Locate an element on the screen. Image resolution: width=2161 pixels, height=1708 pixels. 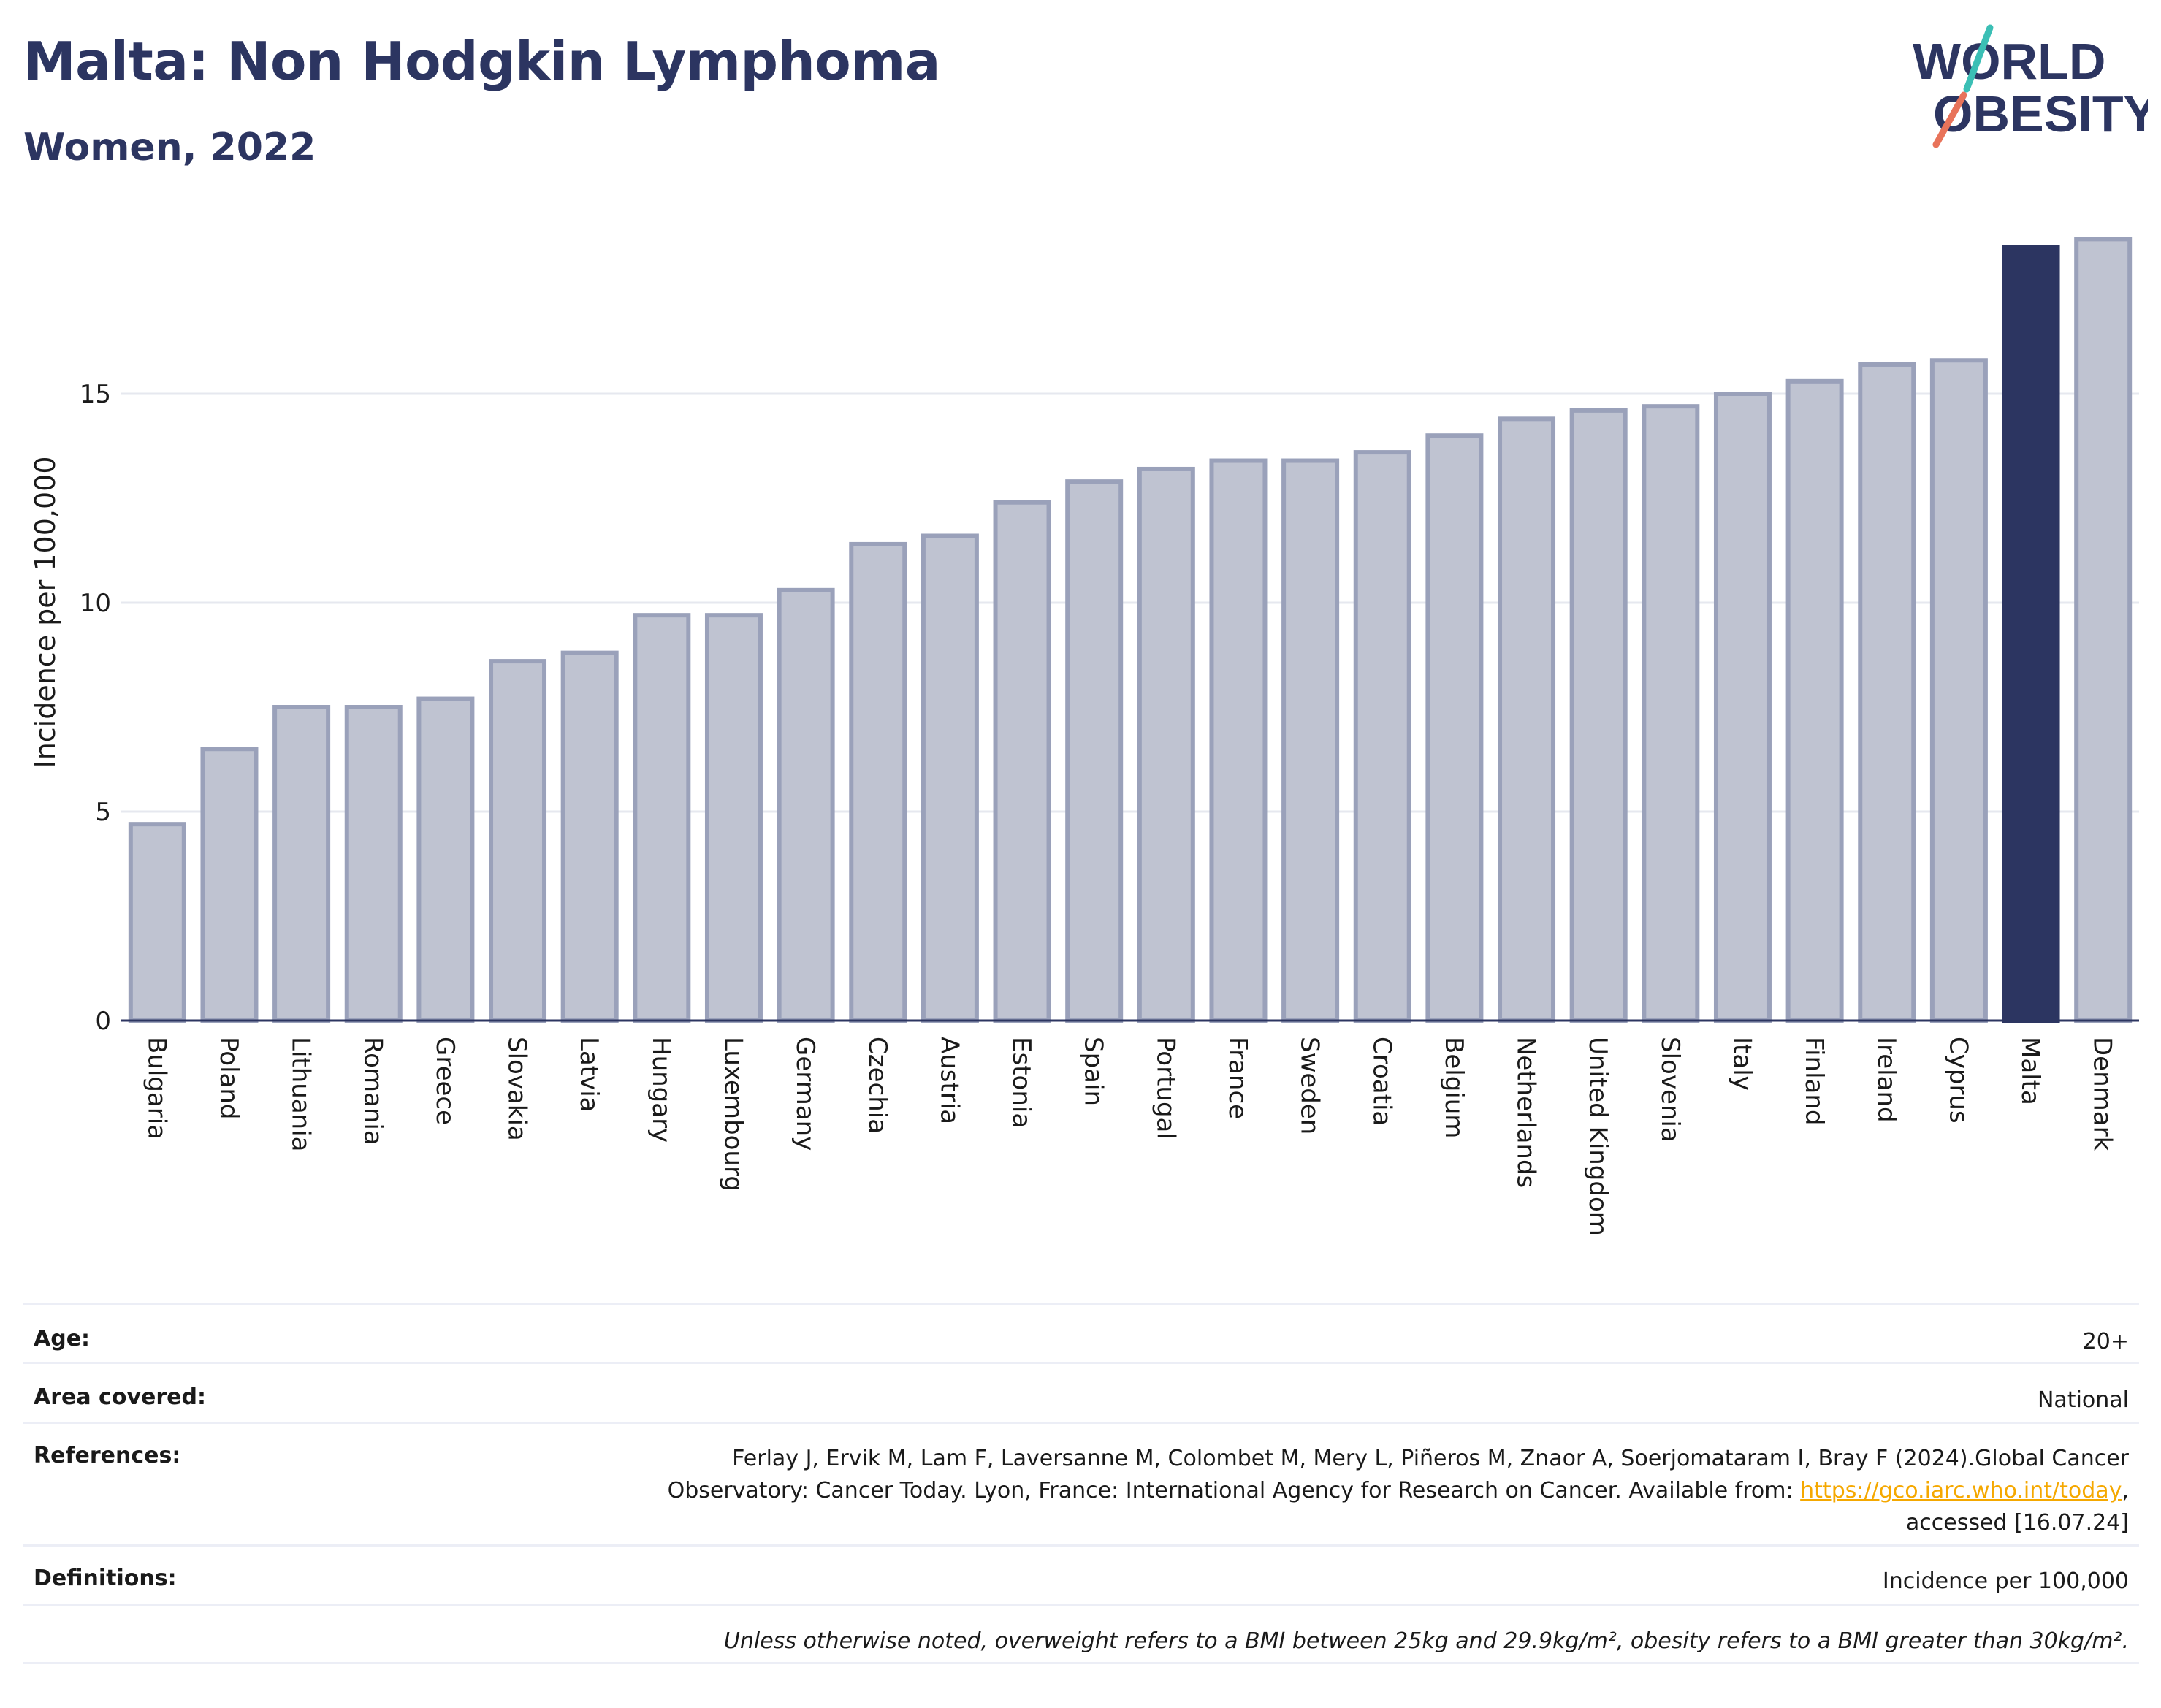
bar-estonia is located at coordinates (1022, 761).